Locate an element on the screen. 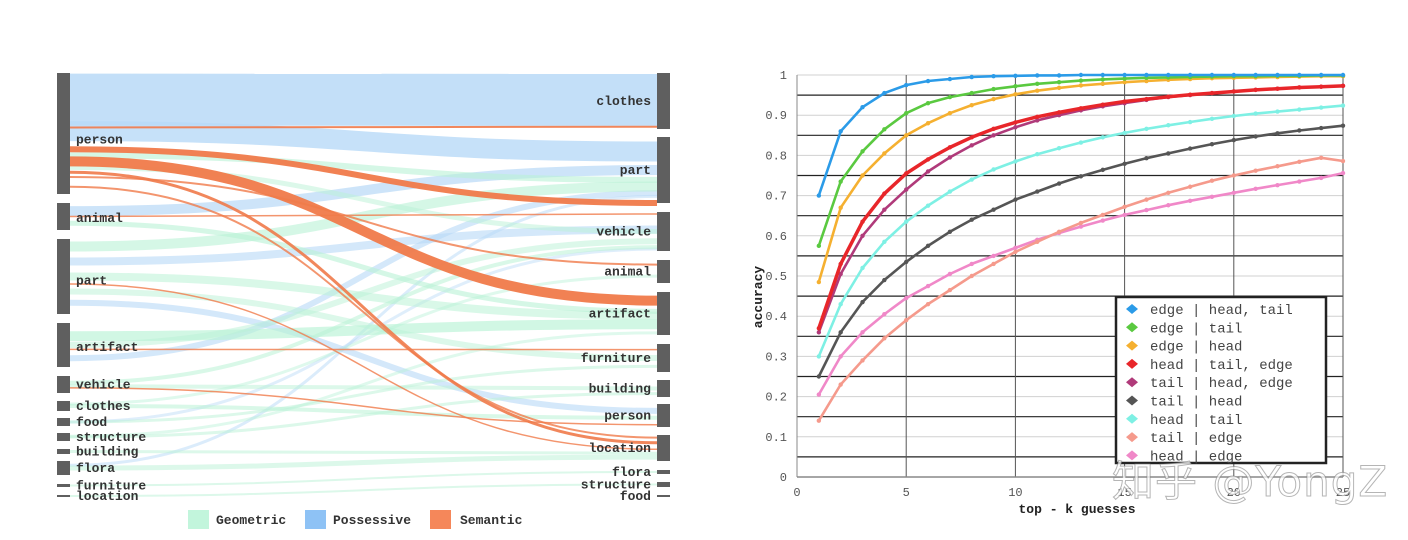  sankey-right-label: location is located at coordinates (620, 448).